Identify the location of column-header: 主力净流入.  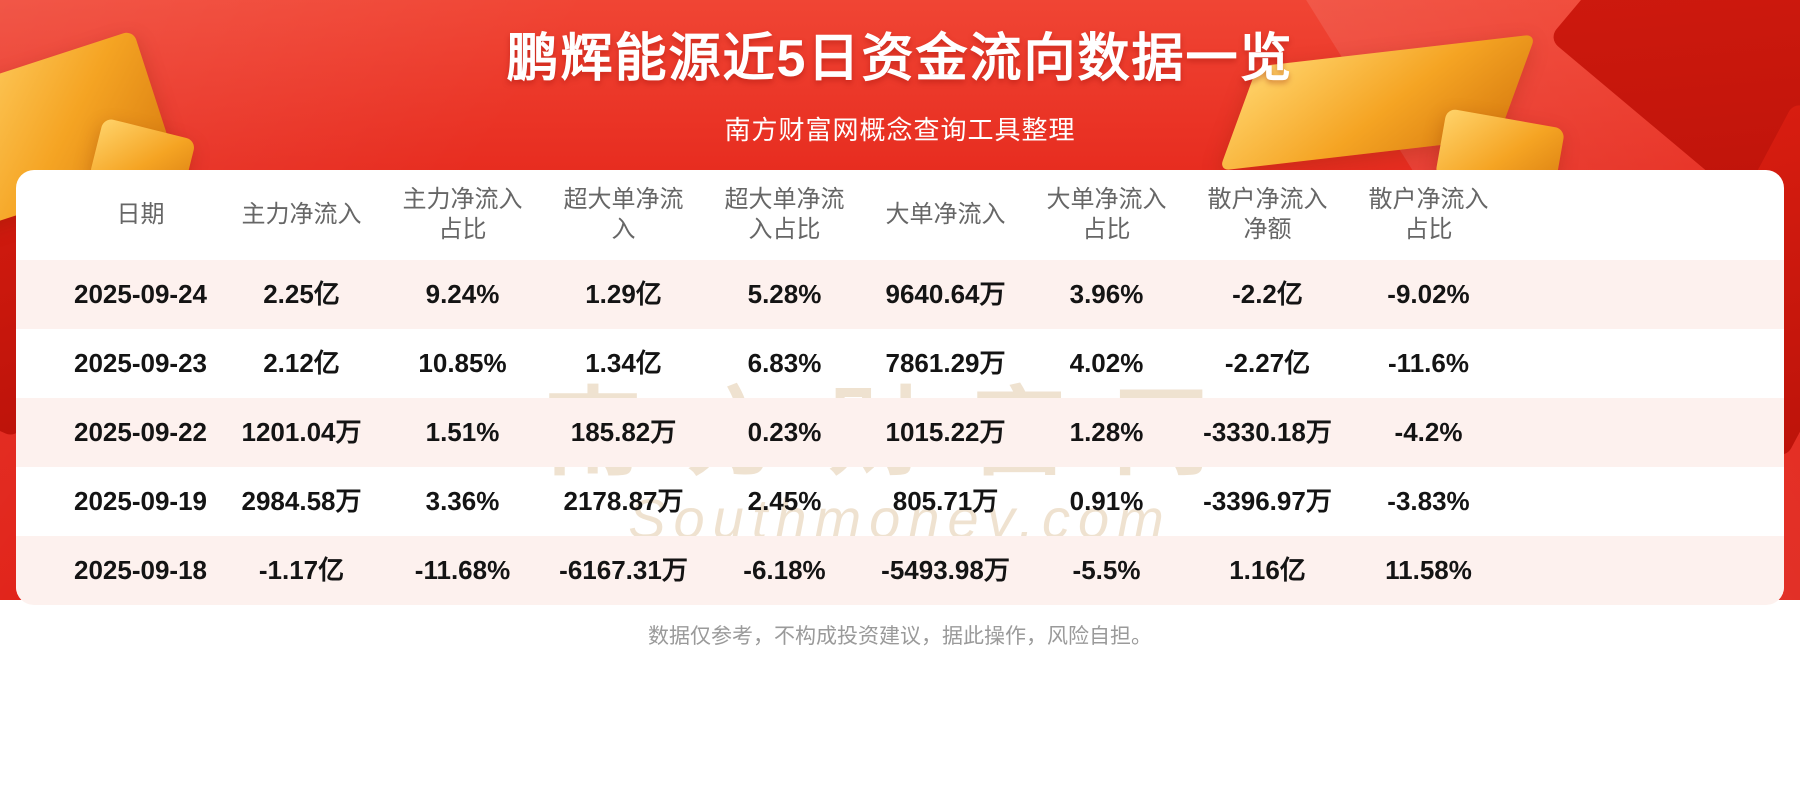
(301, 214).